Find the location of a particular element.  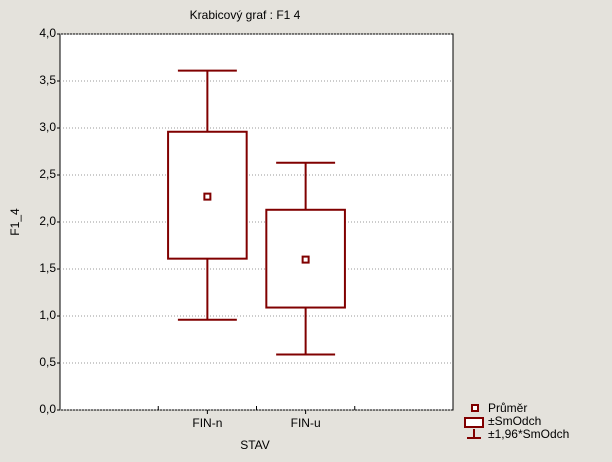

y-tick-label: 1,5 is located at coordinates (47, 268).